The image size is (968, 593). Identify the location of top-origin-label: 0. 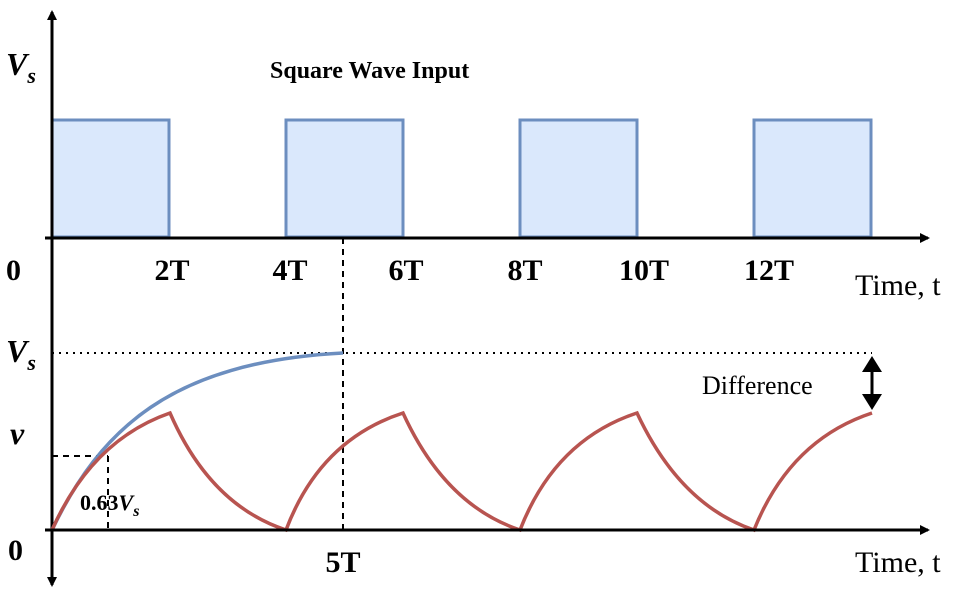
(13, 270).